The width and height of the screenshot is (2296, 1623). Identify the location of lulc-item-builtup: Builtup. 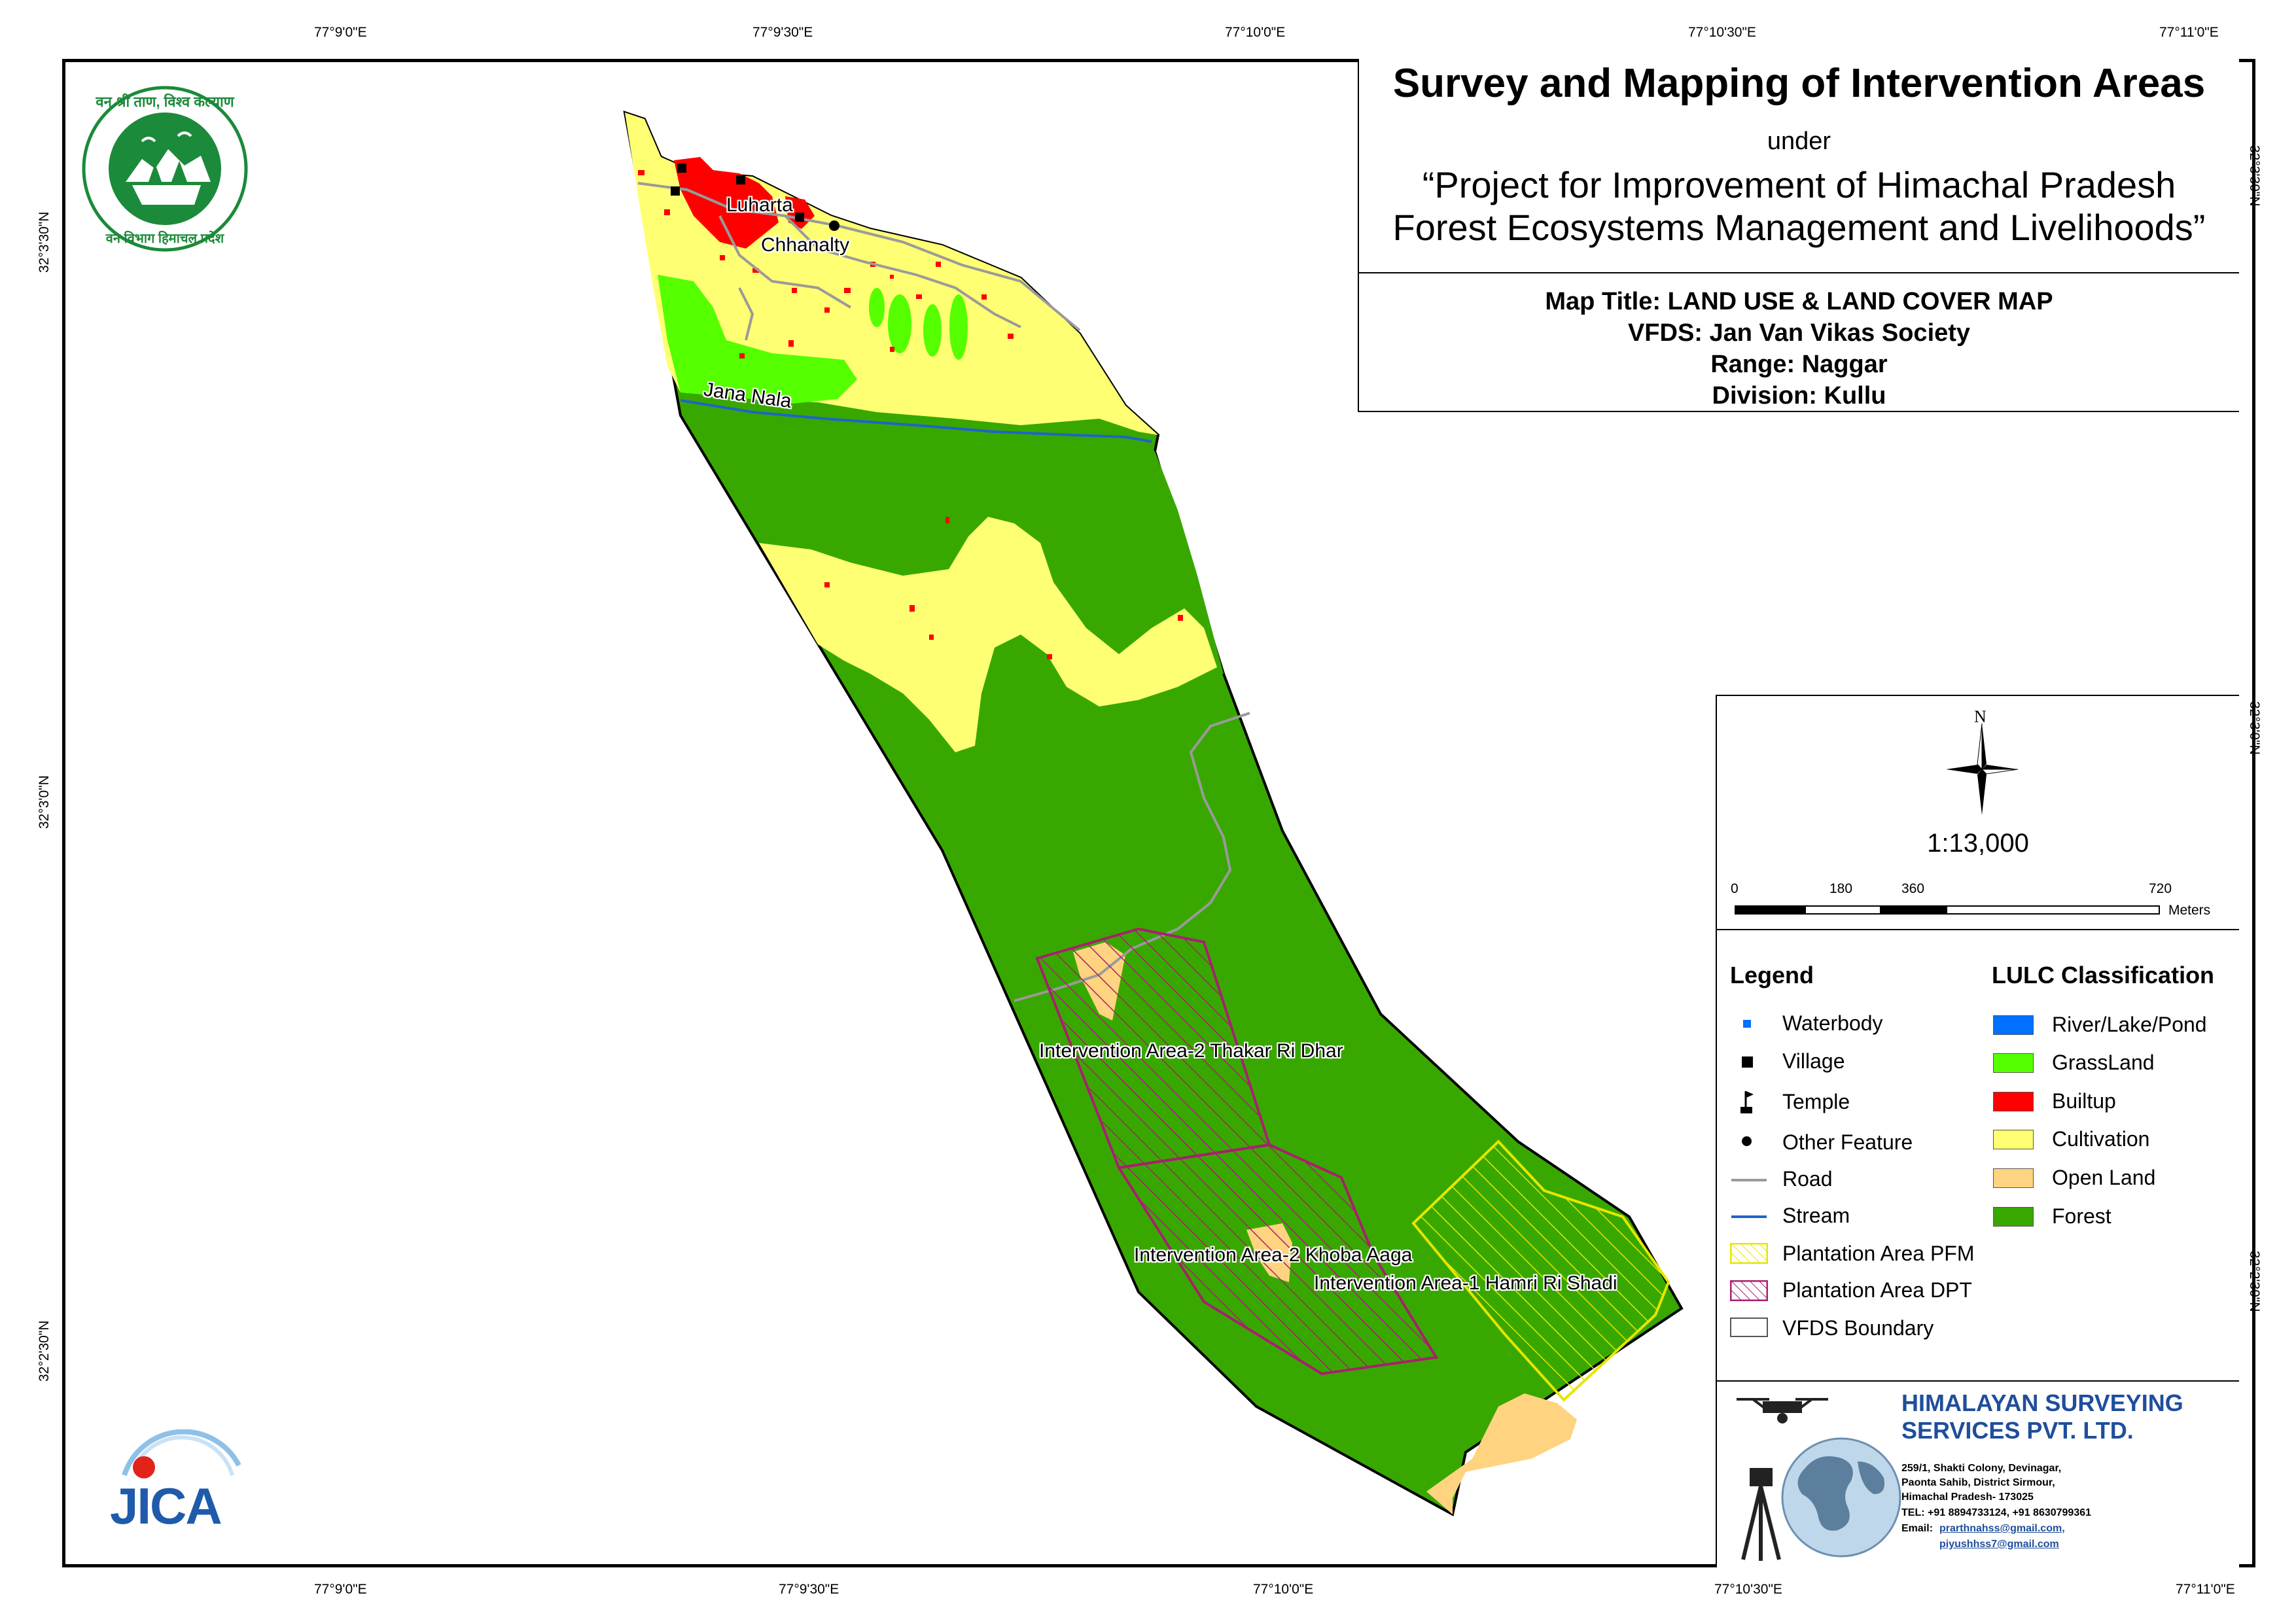
(2084, 1101).